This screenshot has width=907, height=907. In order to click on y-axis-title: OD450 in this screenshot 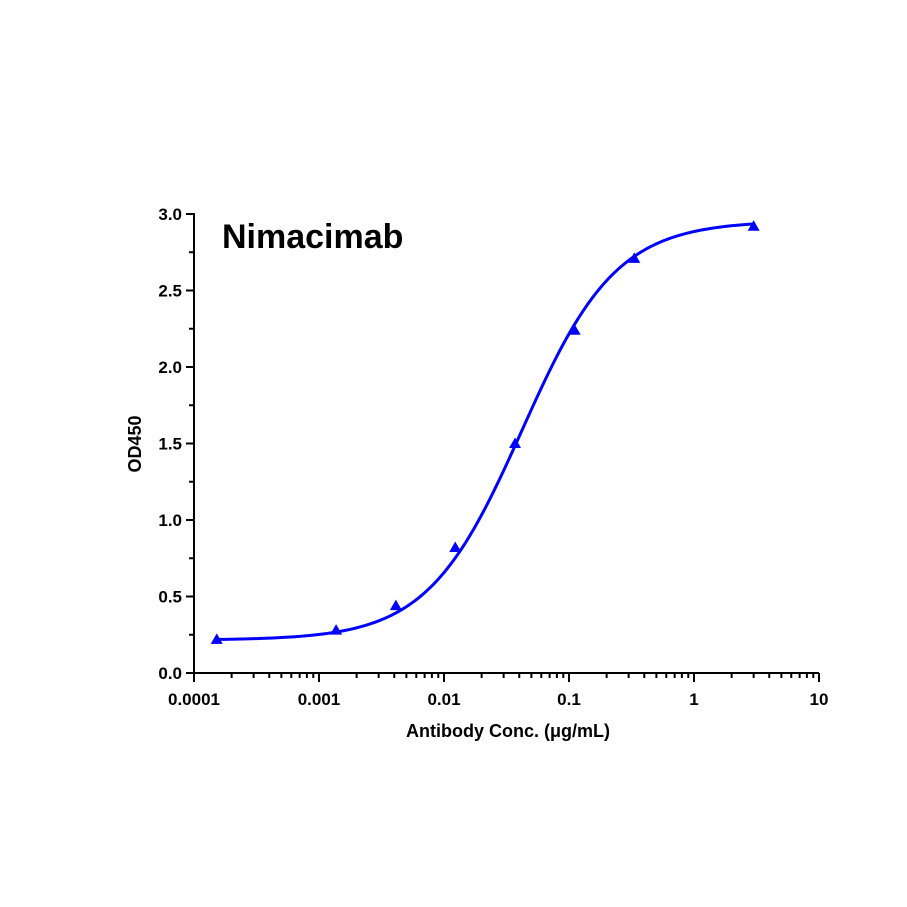, I will do `click(135, 443)`.